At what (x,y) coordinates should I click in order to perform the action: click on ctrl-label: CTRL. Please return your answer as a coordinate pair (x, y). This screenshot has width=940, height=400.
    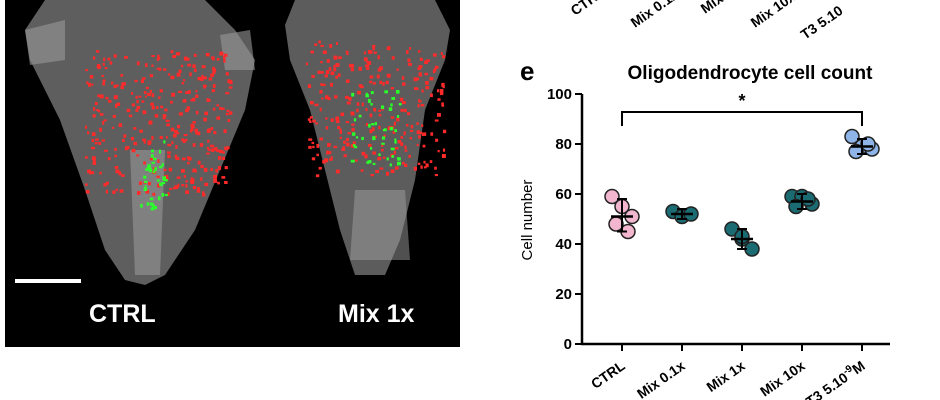
    Looking at the image, I should click on (122, 314).